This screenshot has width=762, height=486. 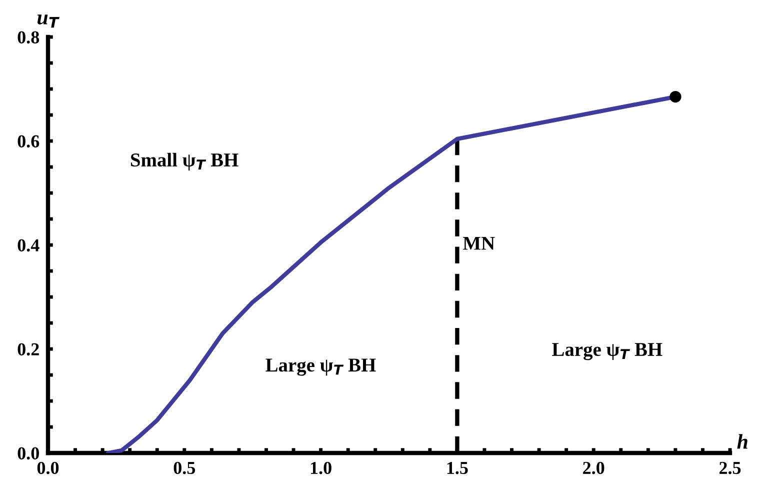 What do you see at coordinates (457, 468) in the screenshot?
I see `x-tick-label: 1.5` at bounding box center [457, 468].